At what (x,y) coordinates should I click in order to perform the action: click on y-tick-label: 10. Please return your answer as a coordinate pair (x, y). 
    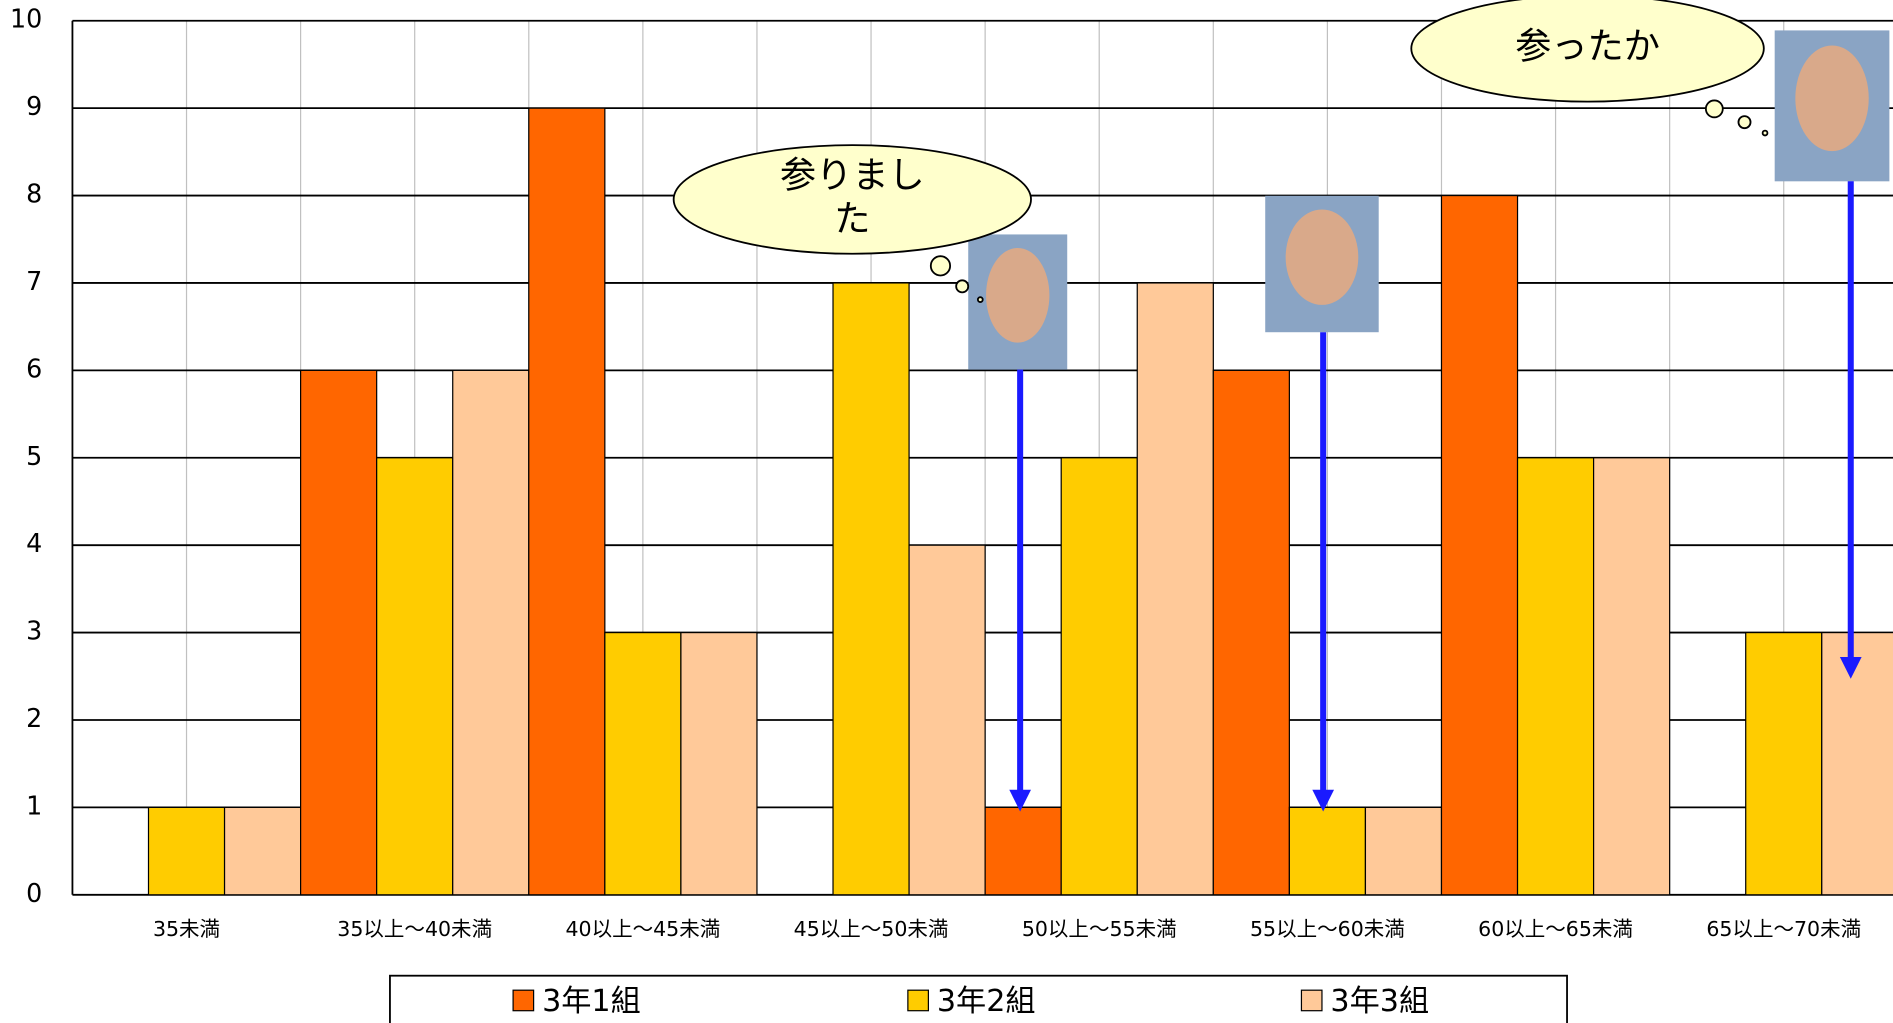
    Looking at the image, I should click on (26, 19).